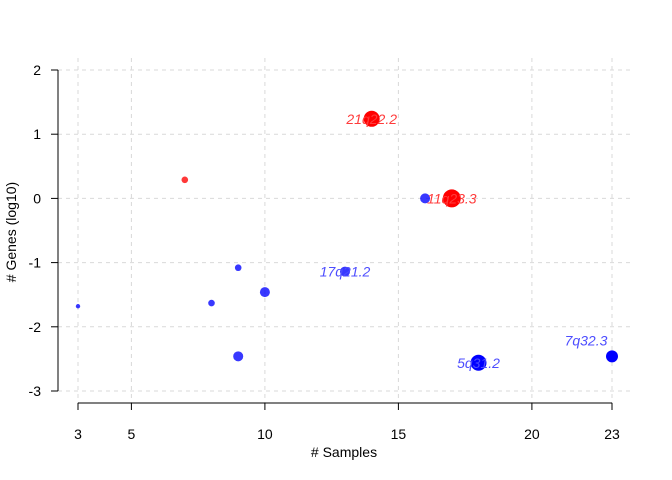 This screenshot has width=672, height=480. What do you see at coordinates (37, 70) in the screenshot?
I see `y-tick-label: 2` at bounding box center [37, 70].